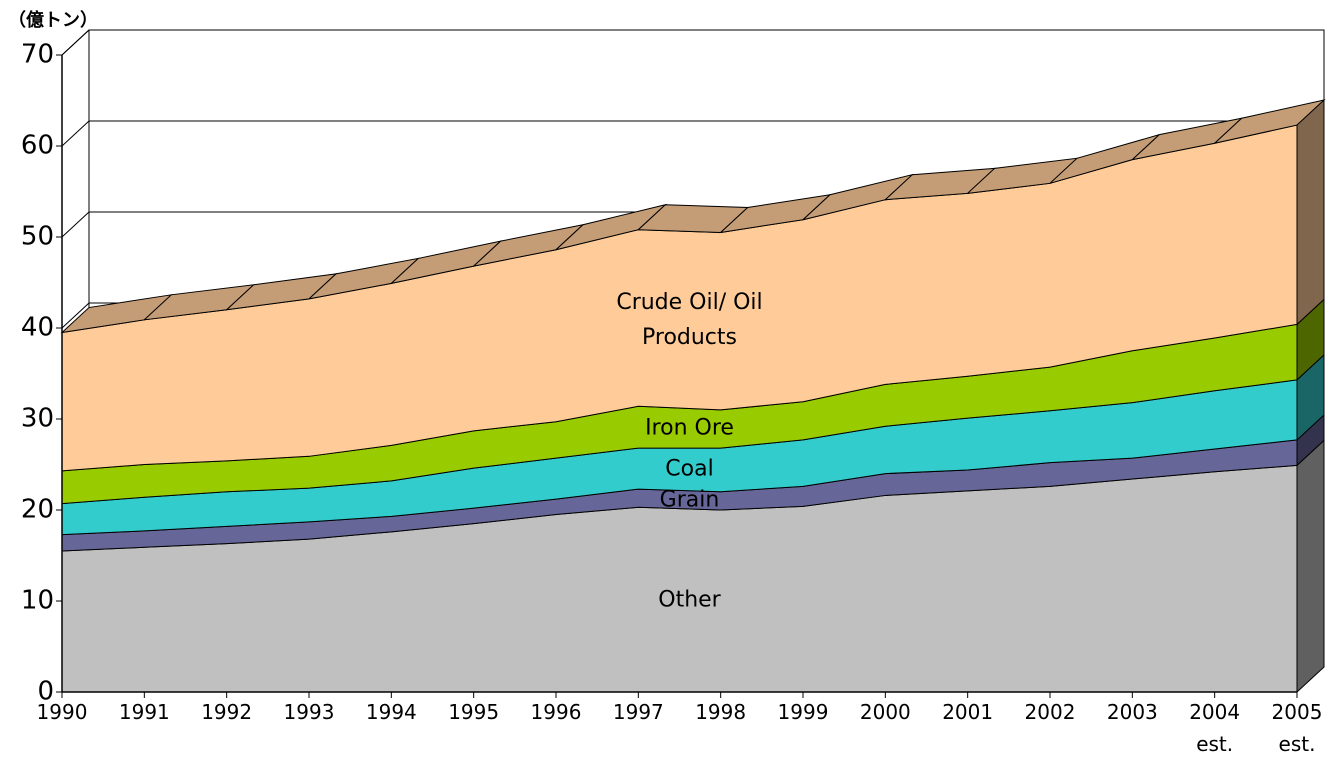 This screenshot has width=1330, height=764. What do you see at coordinates (53, 20) in the screenshot?
I see `y-axis-title: （億トン）` at bounding box center [53, 20].